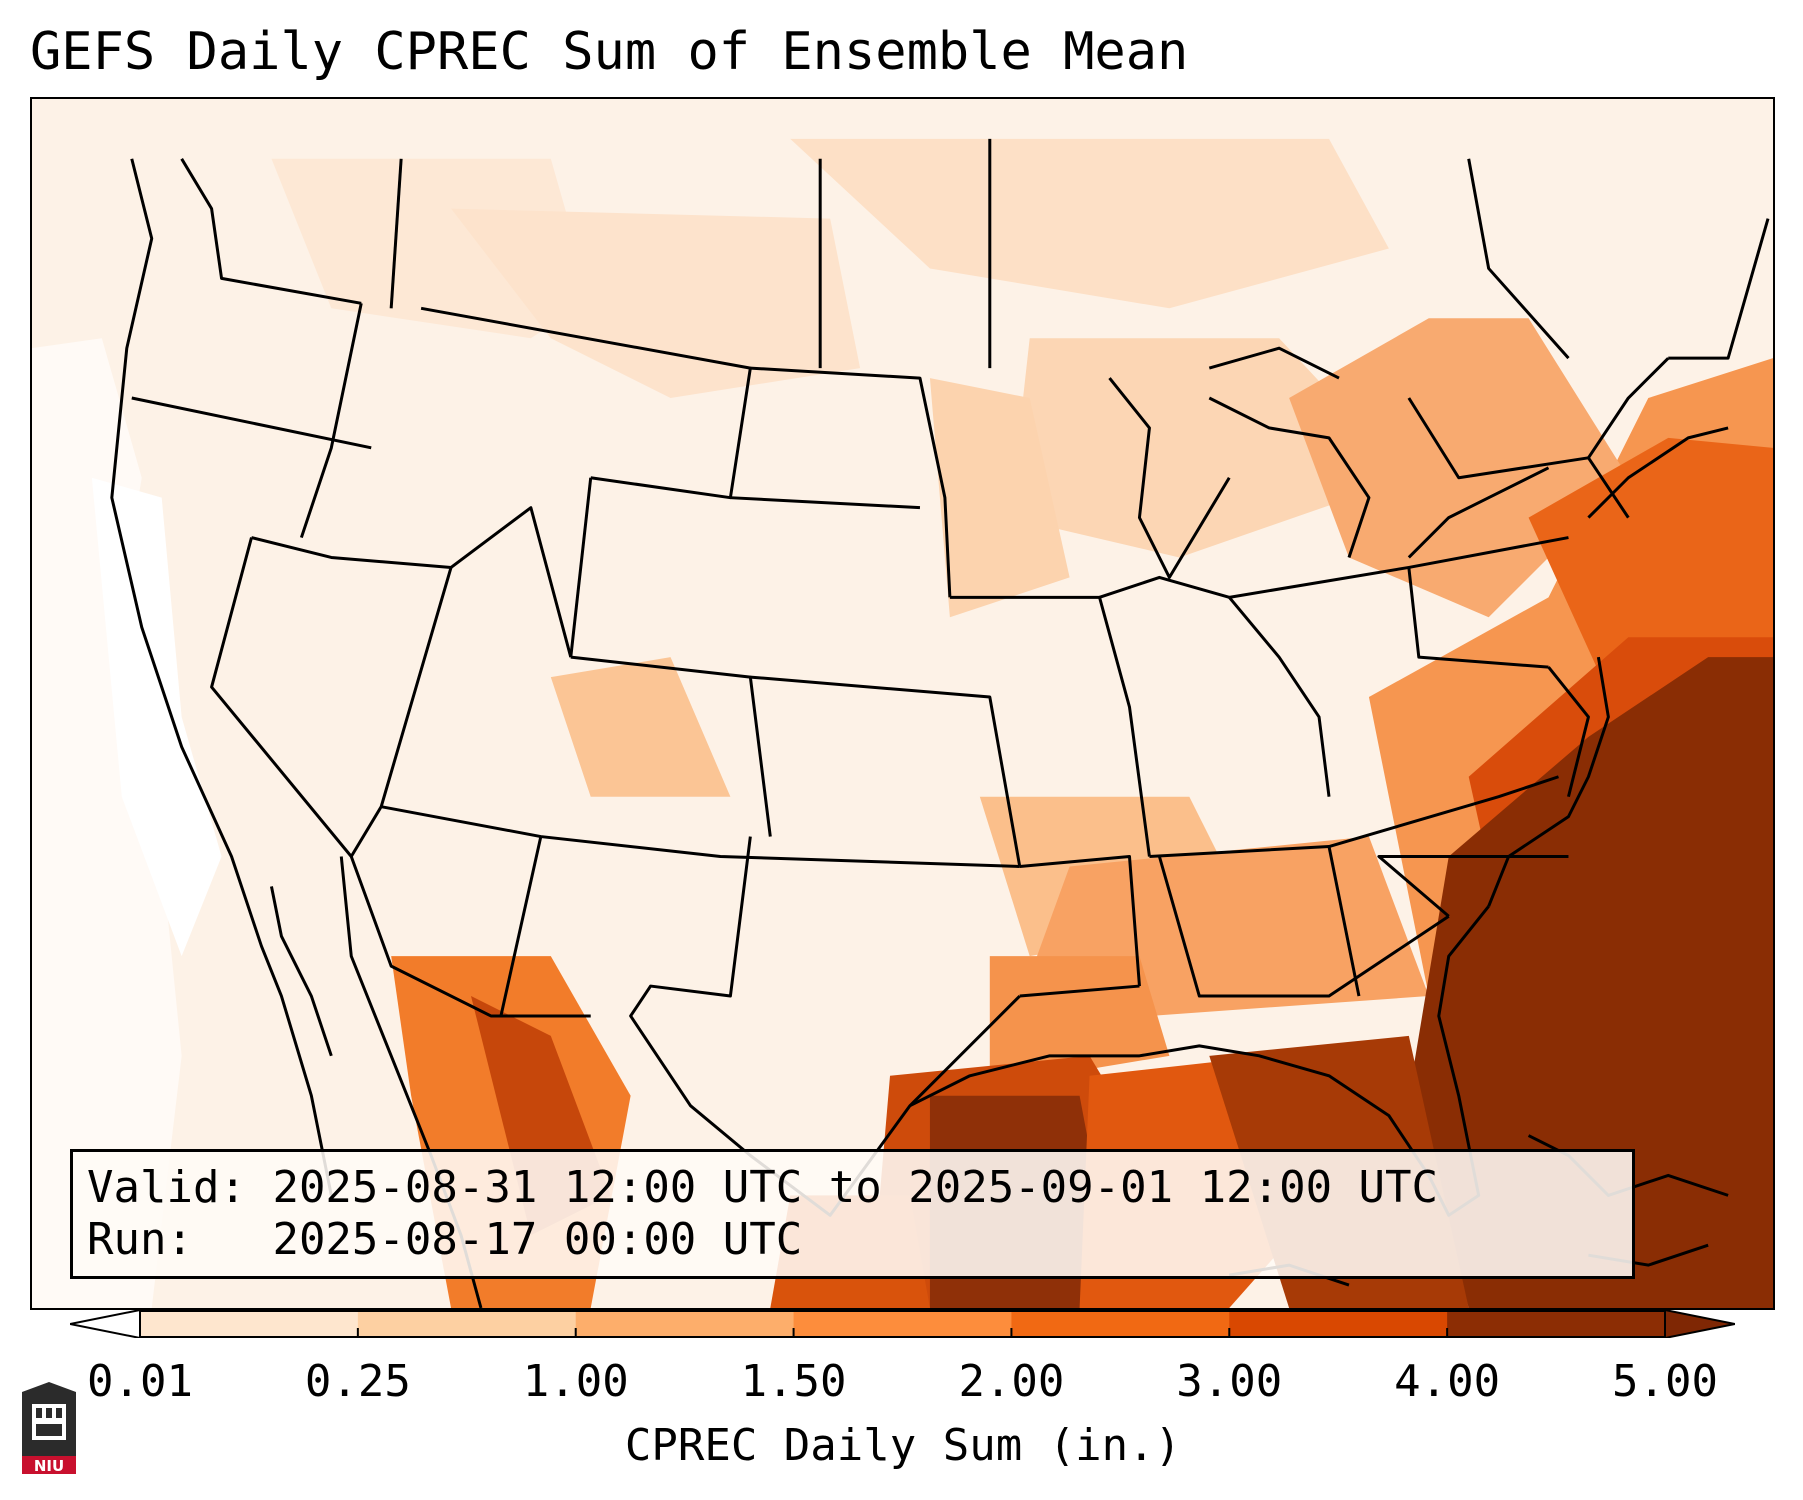 This screenshot has width=1803, height=1500. I want to click on run-value: 2025-08-17 00:00 UTC, so click(537, 1239).